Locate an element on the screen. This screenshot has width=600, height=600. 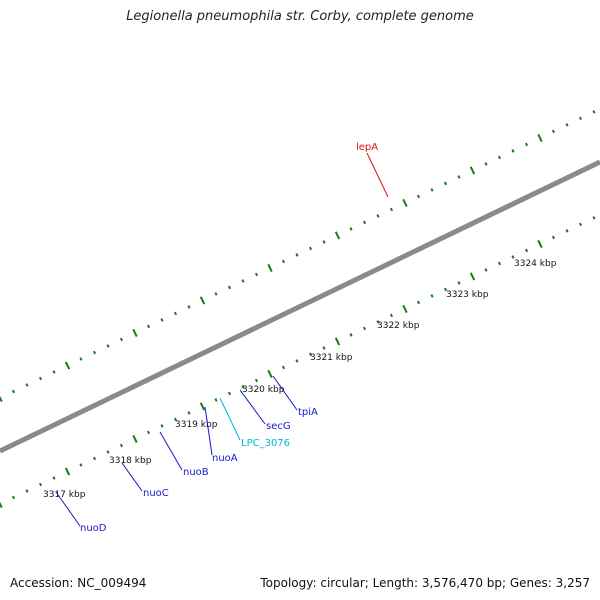
gene-label-nuoB: nuoB is located at coordinates (196, 472).